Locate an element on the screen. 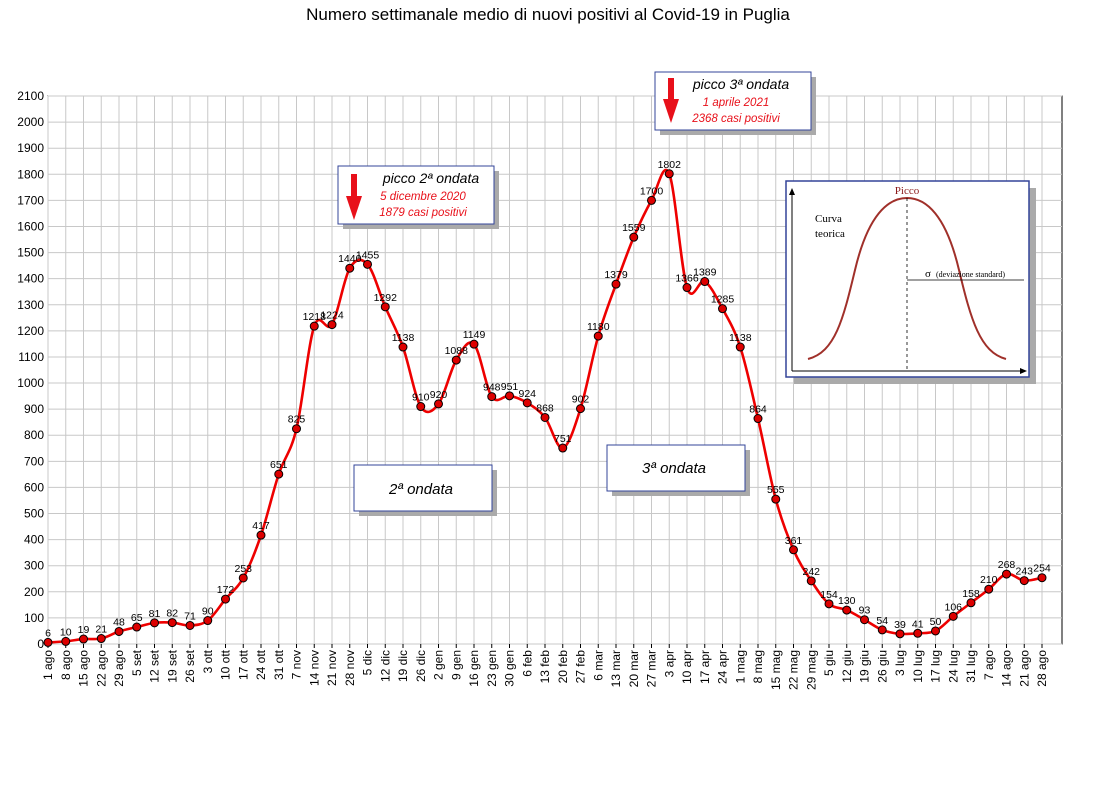  x-tick-label: 14 ago is located at coordinates (1007, 668).